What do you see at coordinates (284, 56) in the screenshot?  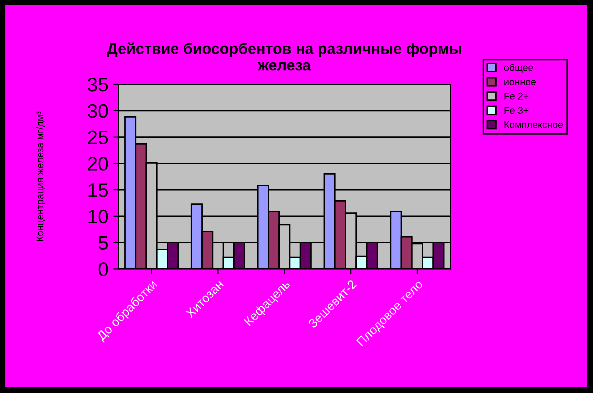 I see `chart-title: Действие биосорбентов на различные формы железа` at bounding box center [284, 56].